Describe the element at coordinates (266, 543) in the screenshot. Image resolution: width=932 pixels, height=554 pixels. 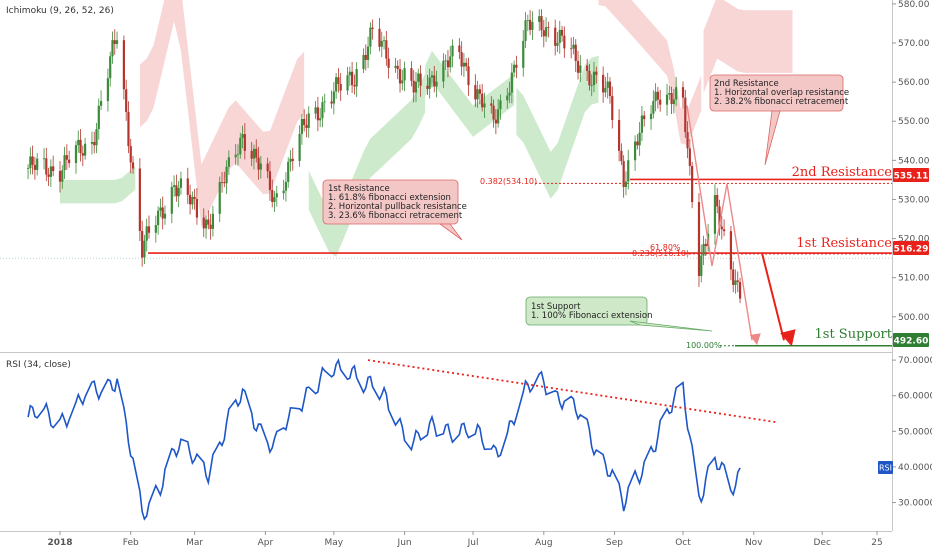
I see `time-tick-label: Apr` at that location.